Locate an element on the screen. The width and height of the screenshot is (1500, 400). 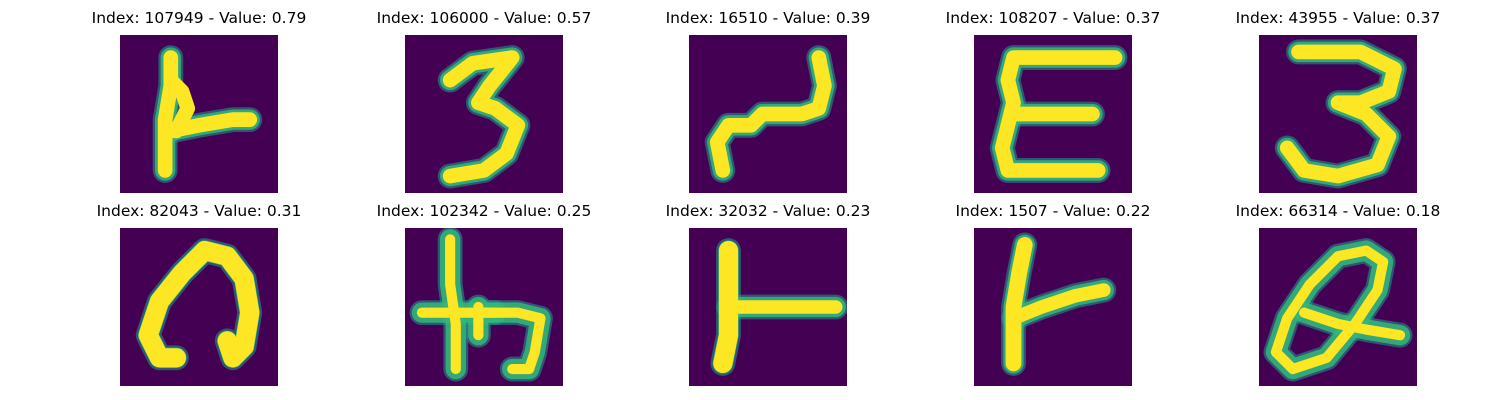
sample-title: Index: 82043 - Value: 0.31 is located at coordinates (199, 211).